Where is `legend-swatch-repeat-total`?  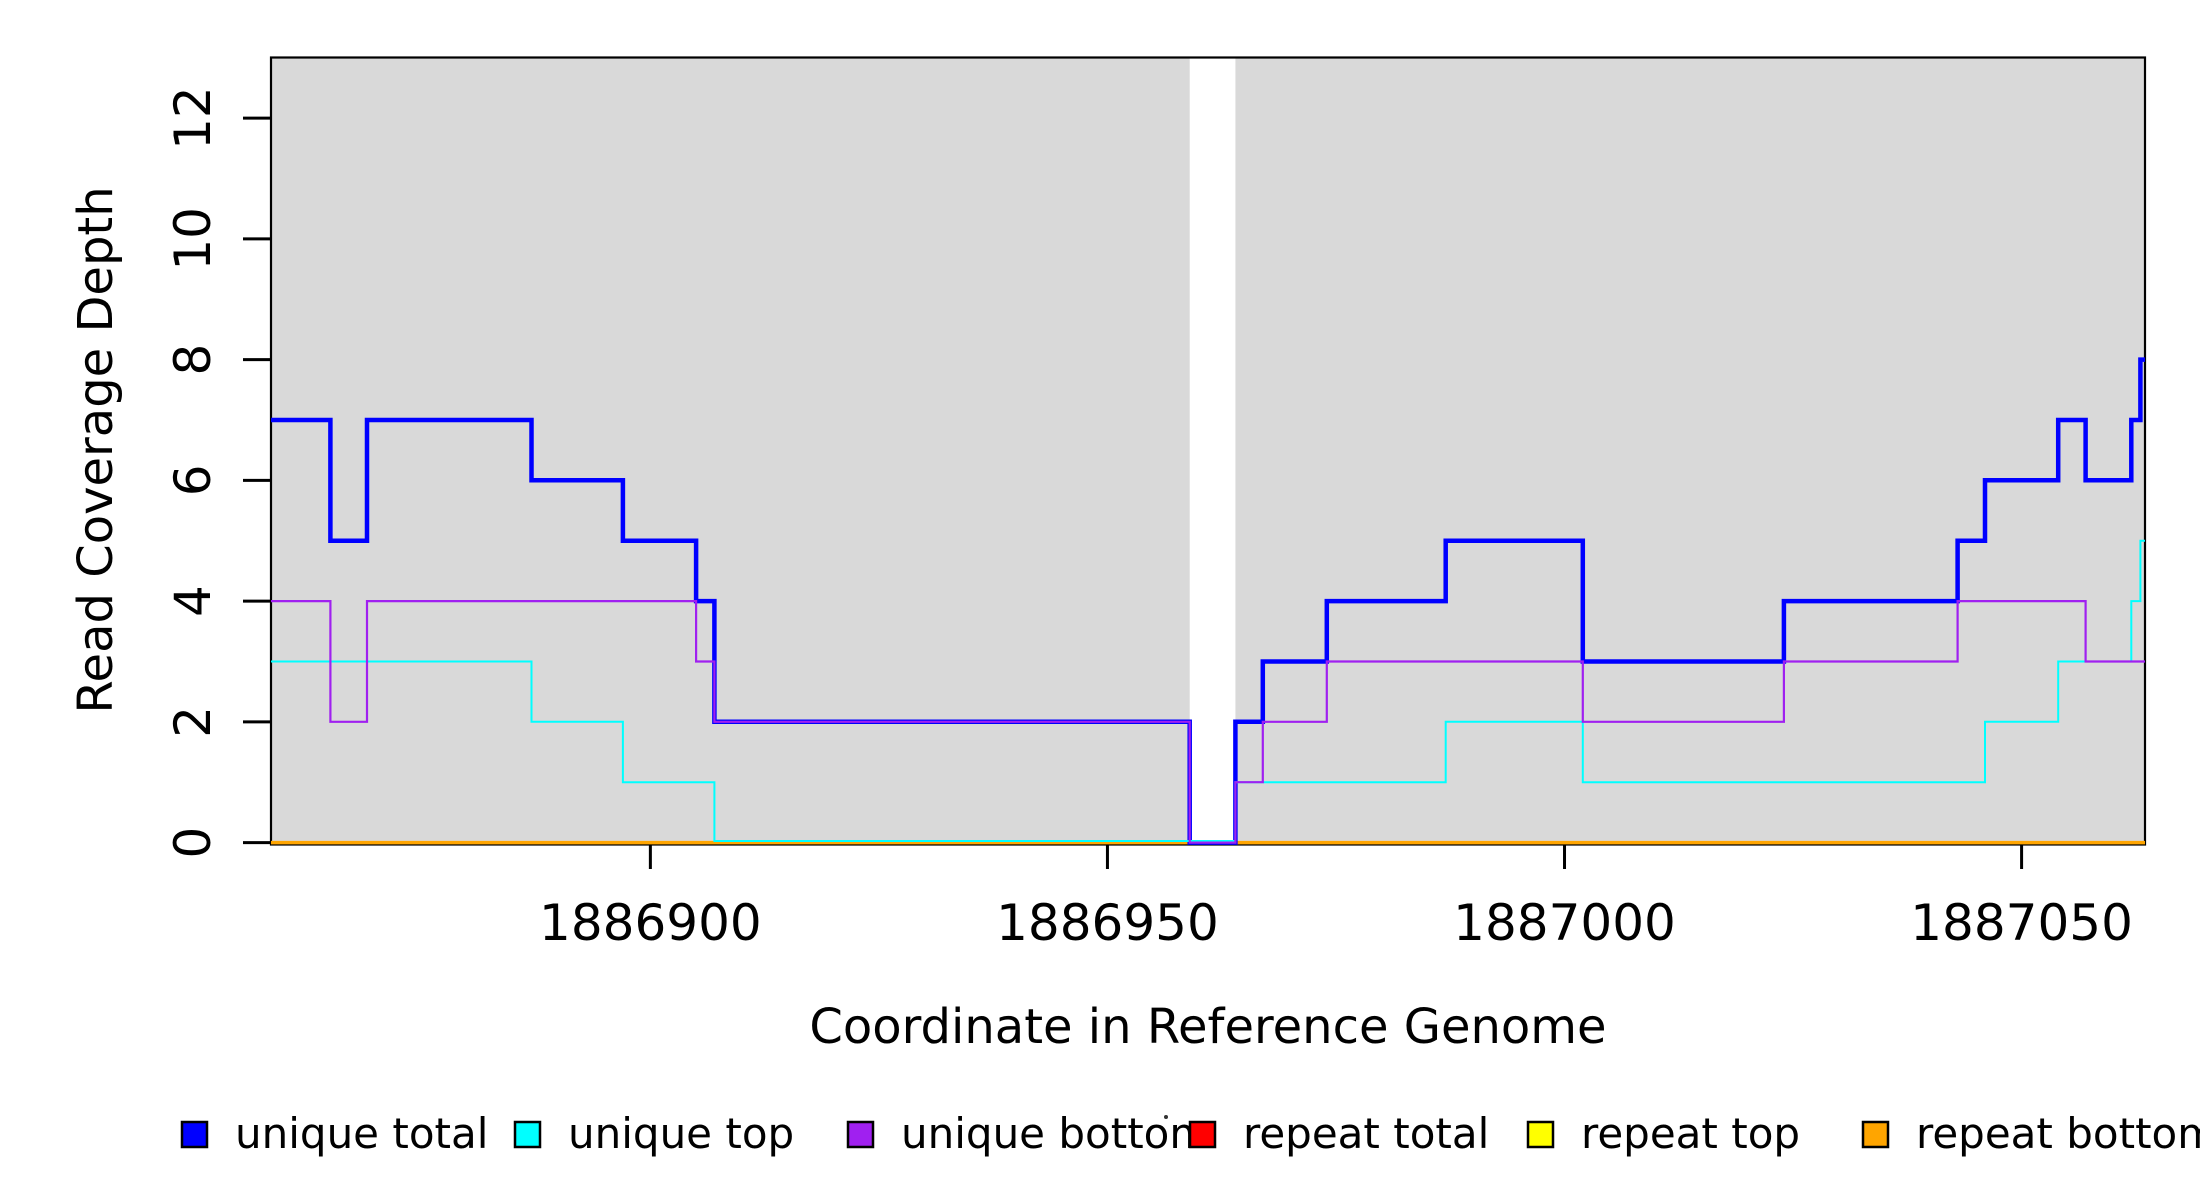
legend-swatch-repeat-total is located at coordinates (1202, 1134).